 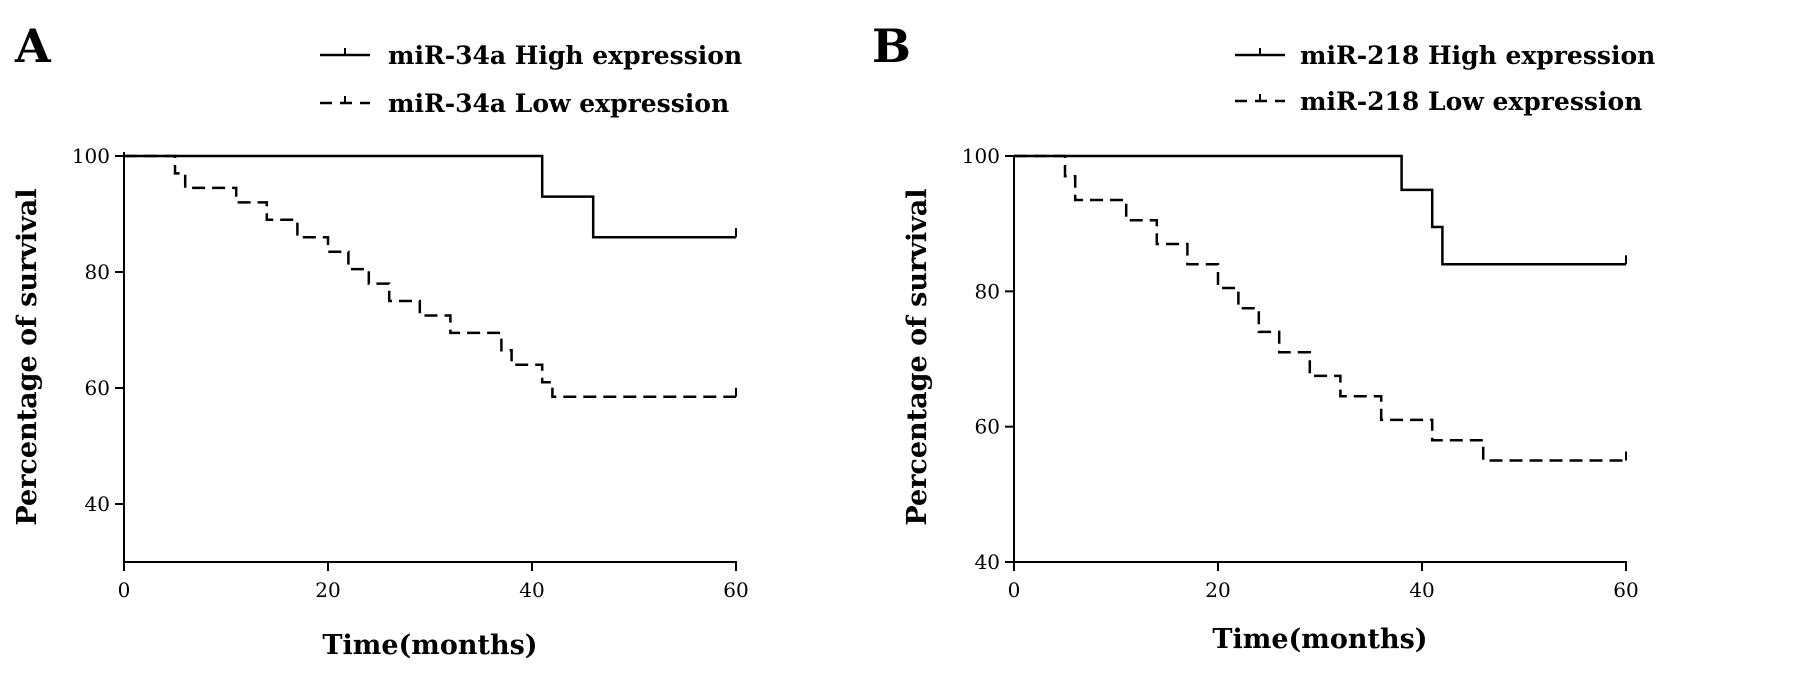 I want to click on legend-label-low: miR-218 Low expression, so click(x=1471, y=101).